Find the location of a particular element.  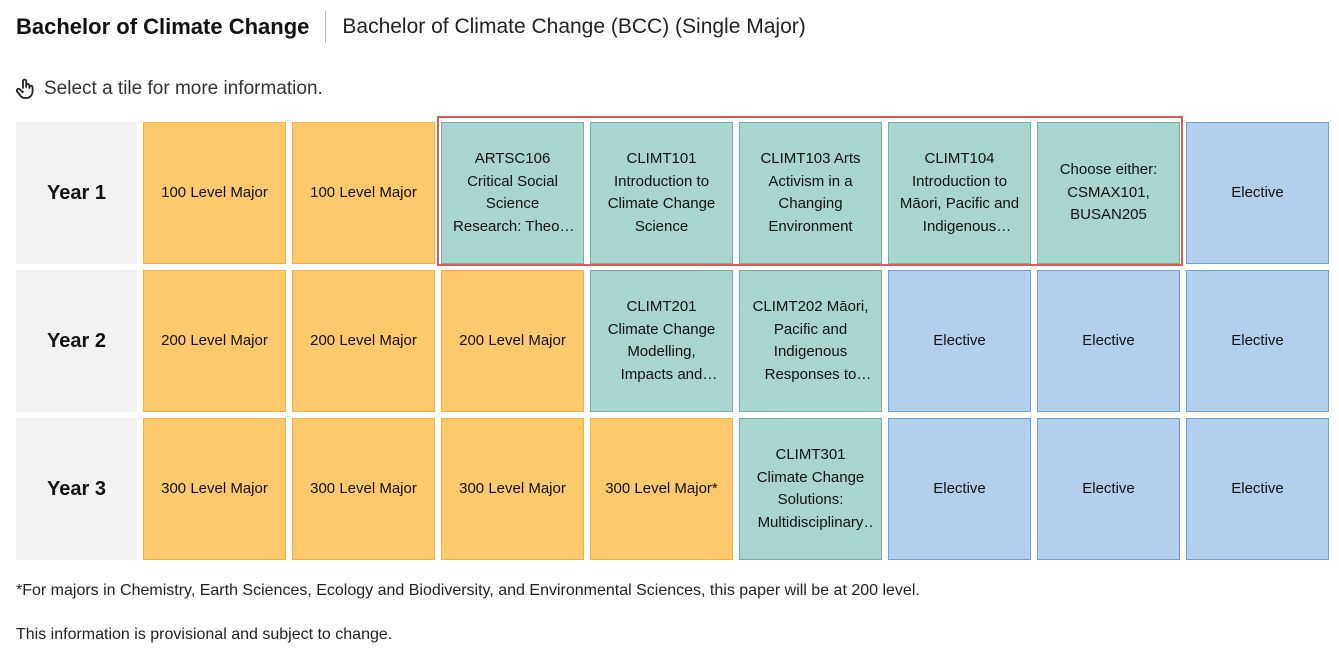

core-paper-tile: Choose either: CSMAX101, BUSAN205 is located at coordinates (1108, 193).